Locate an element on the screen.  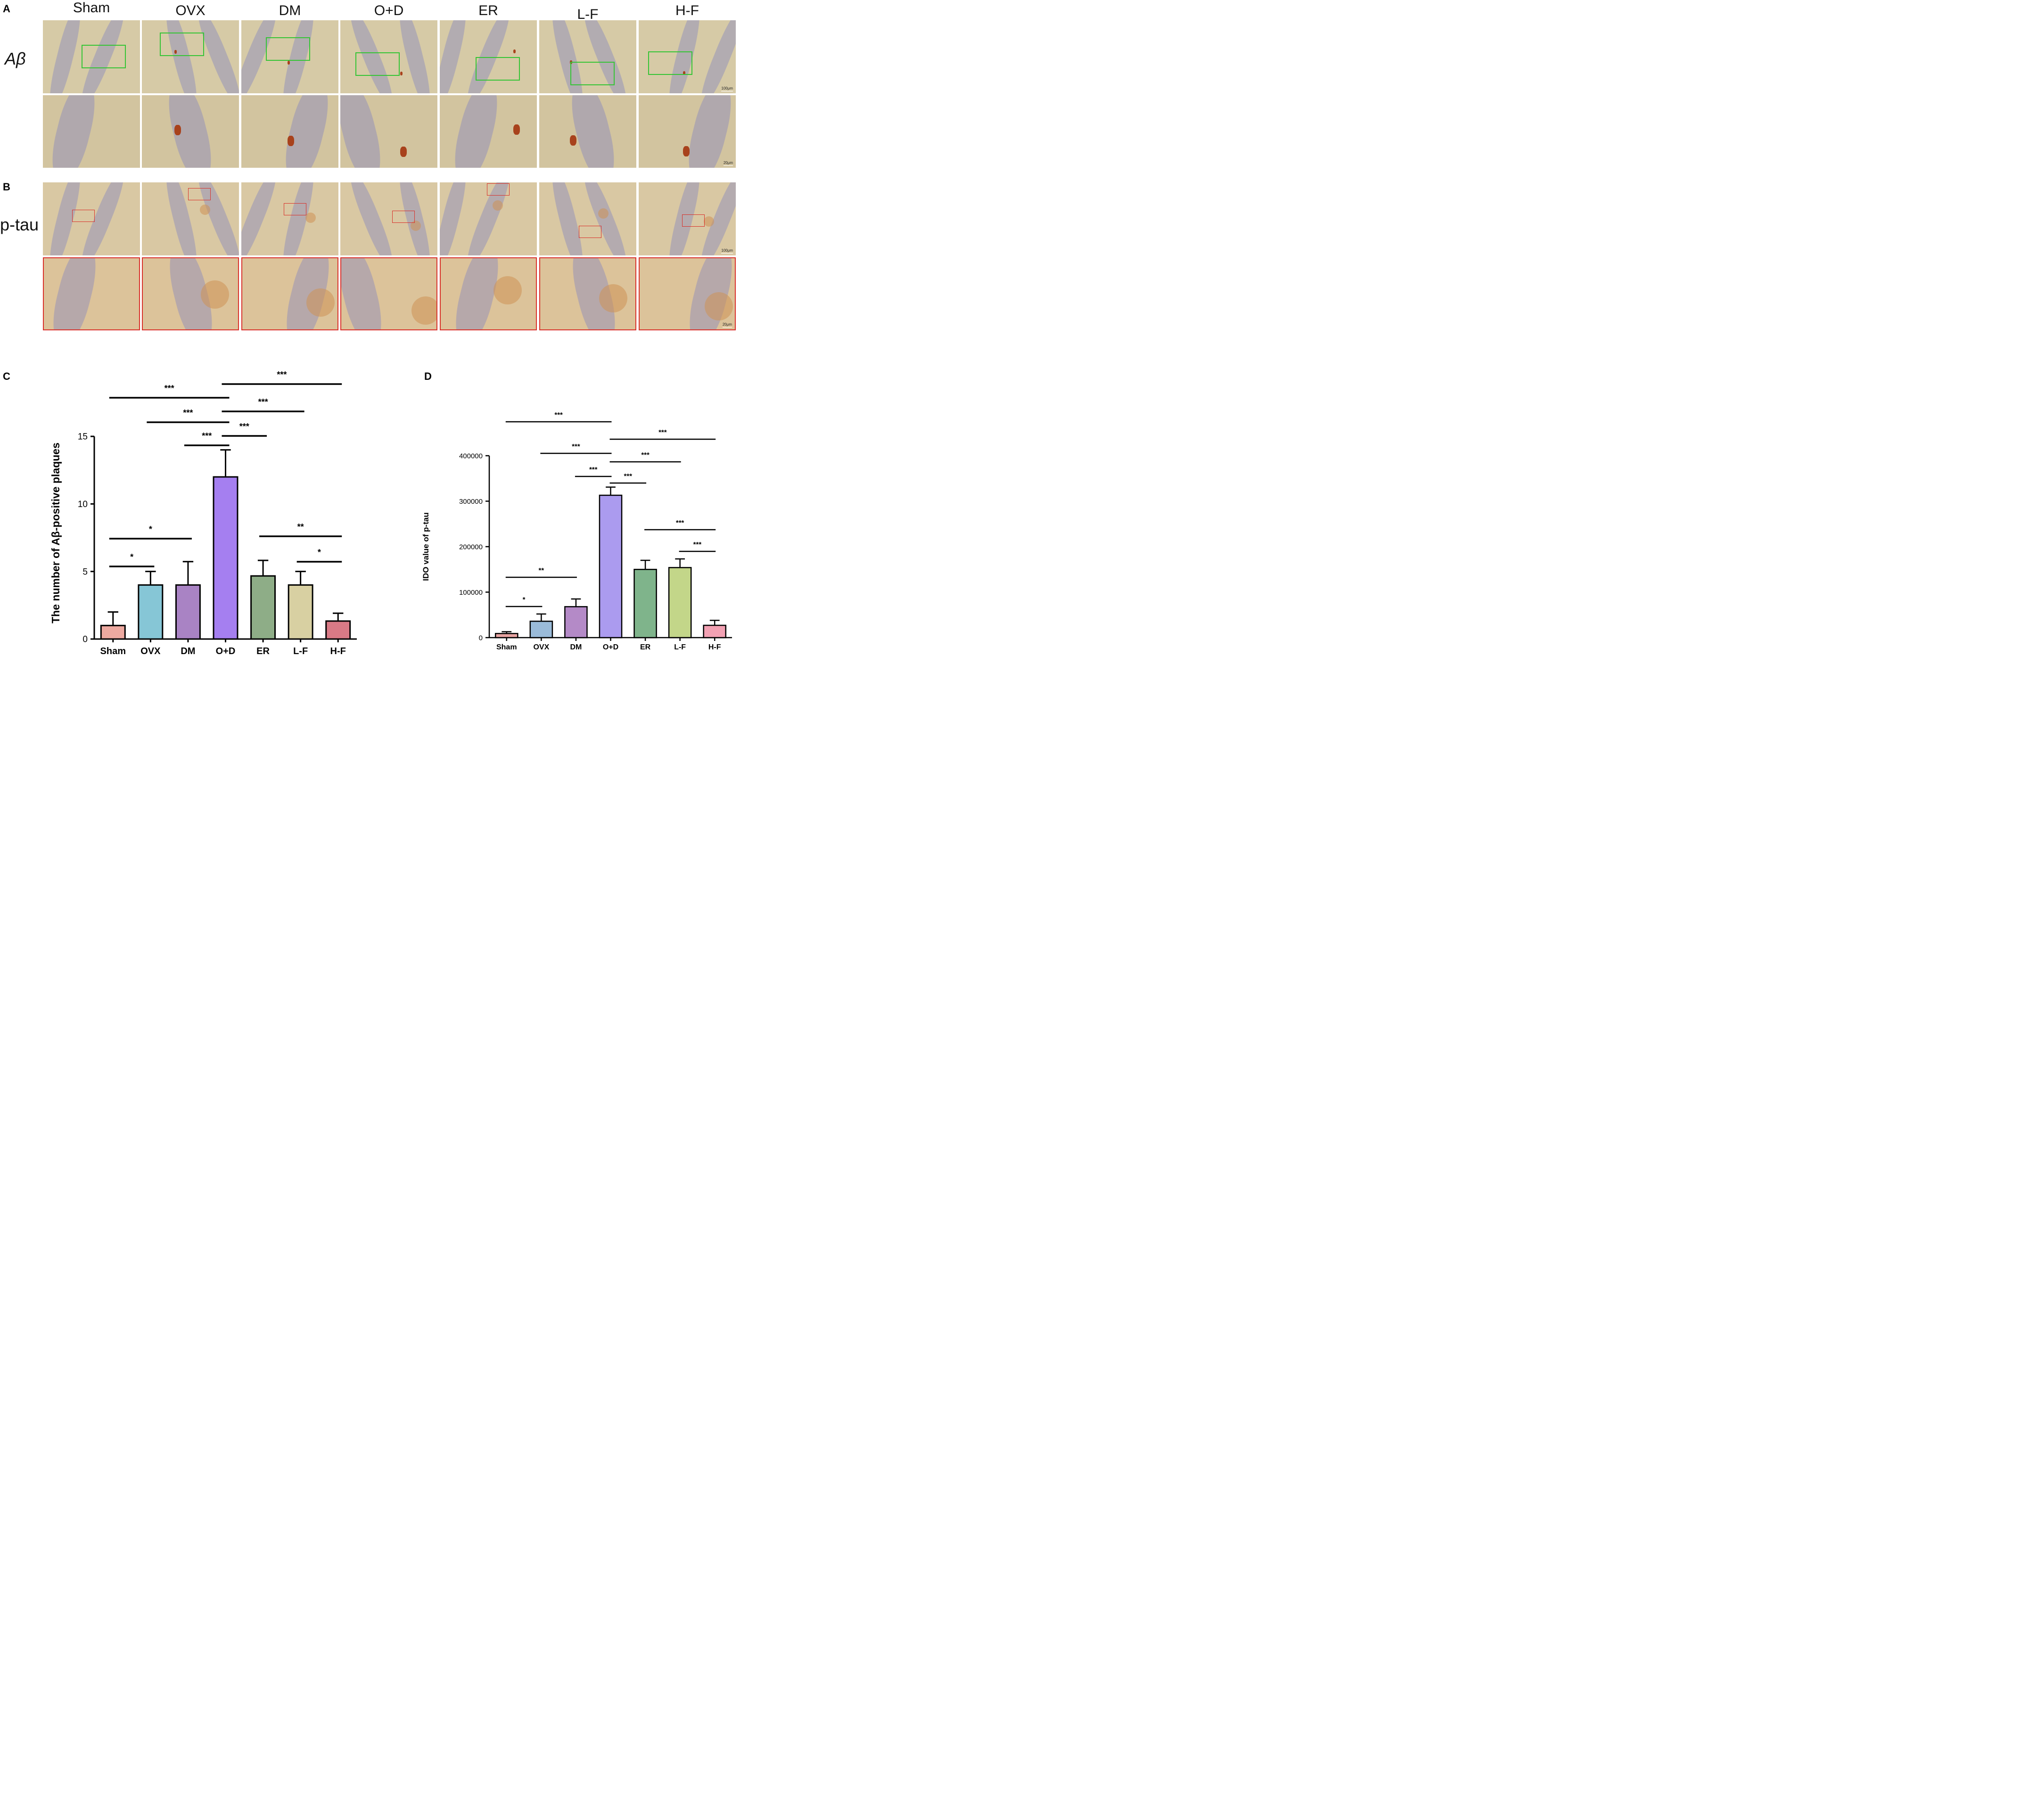
scale-bar-label: 20μm is located at coordinates (727, 325).